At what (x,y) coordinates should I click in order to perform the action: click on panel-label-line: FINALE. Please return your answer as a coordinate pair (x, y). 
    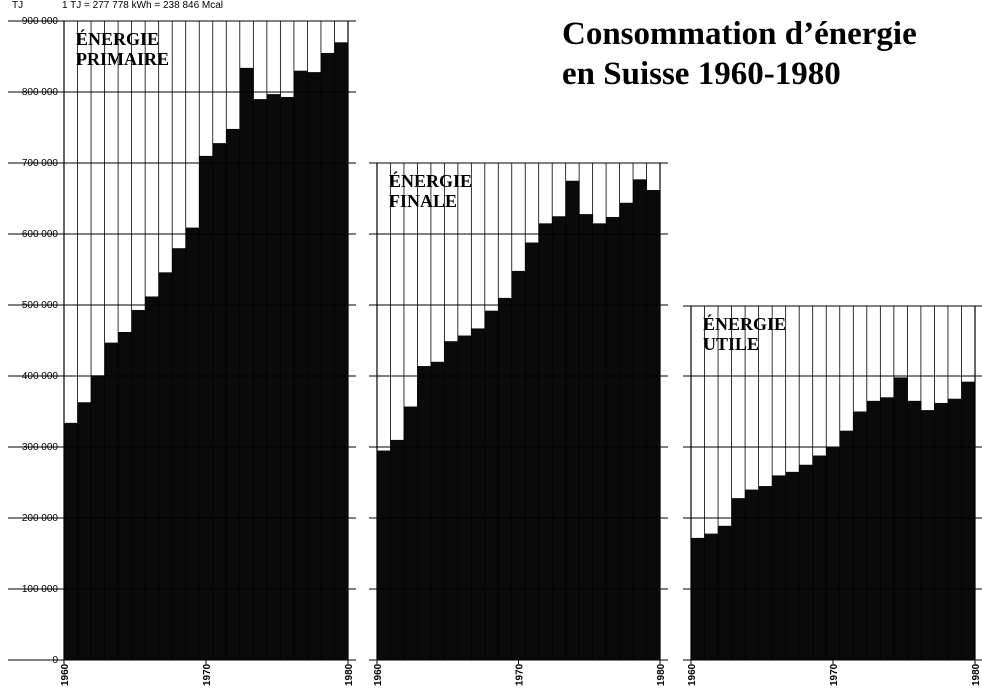
    Looking at the image, I should click on (423, 201).